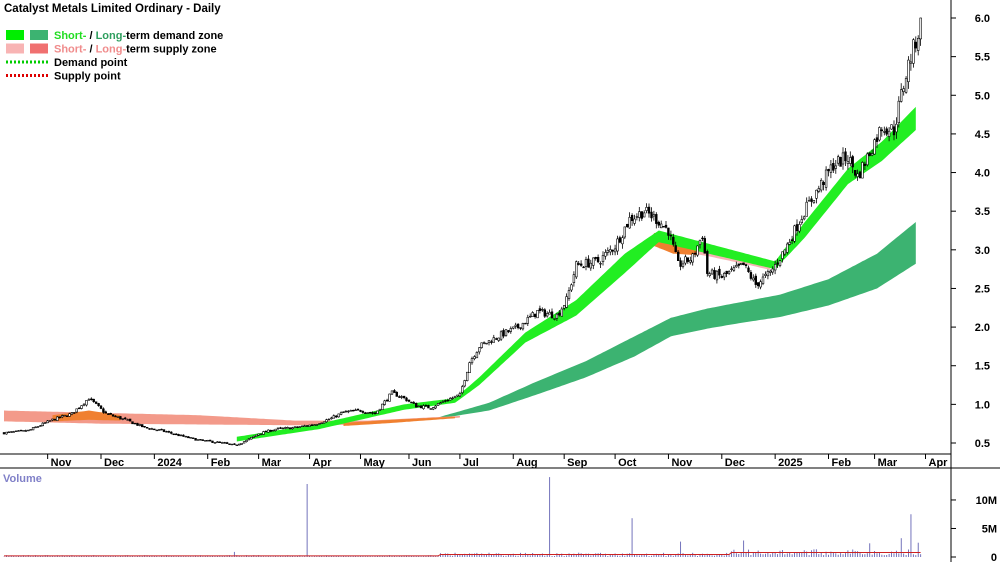 This screenshot has height=567, width=1000. What do you see at coordinates (138, 36) in the screenshot?
I see `legend-label: Short- / Long-term demand zone` at bounding box center [138, 36].